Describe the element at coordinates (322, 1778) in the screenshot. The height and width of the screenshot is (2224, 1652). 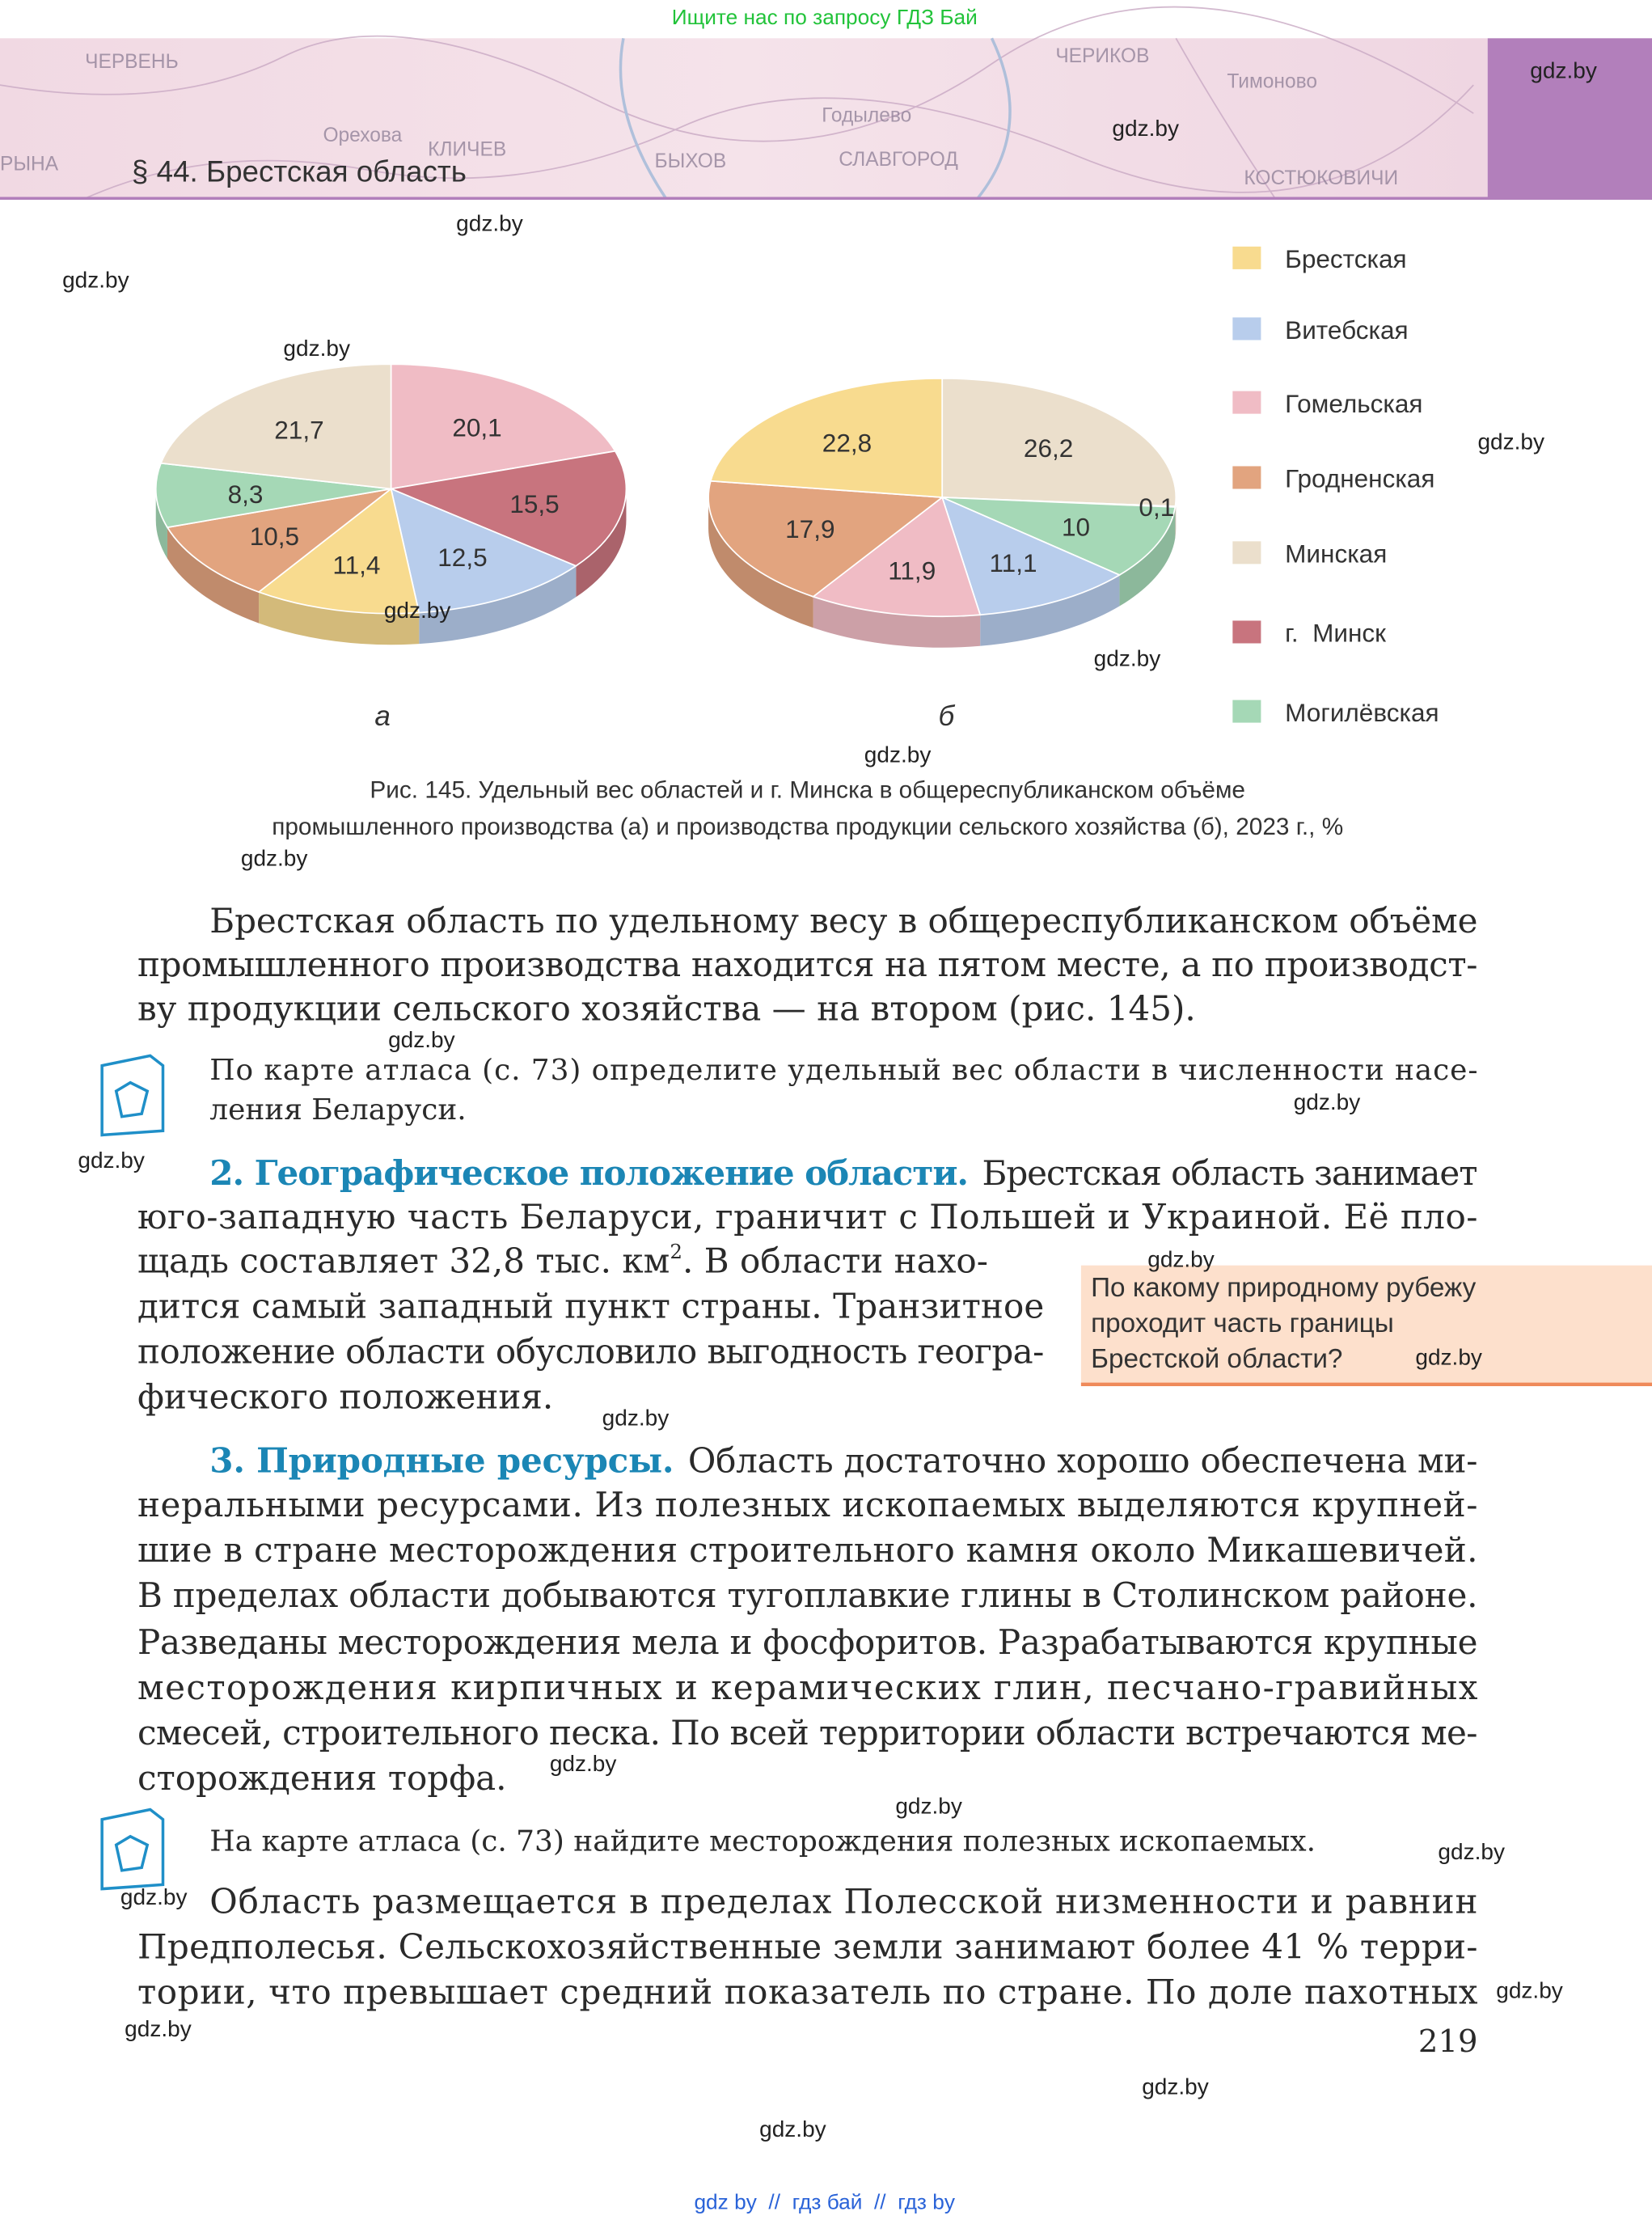
I see `body-line: сторождения торфа.` at that location.